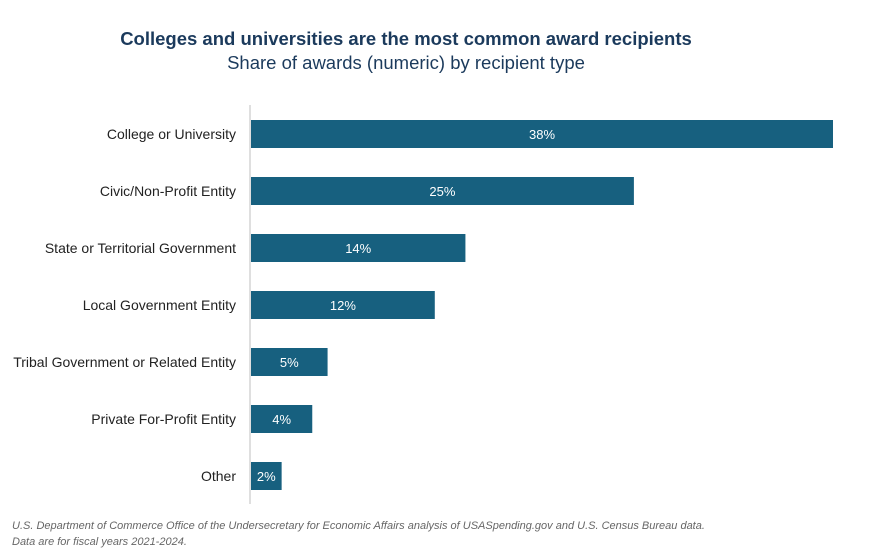  I want to click on data-label-2: 14%, so click(358, 248).